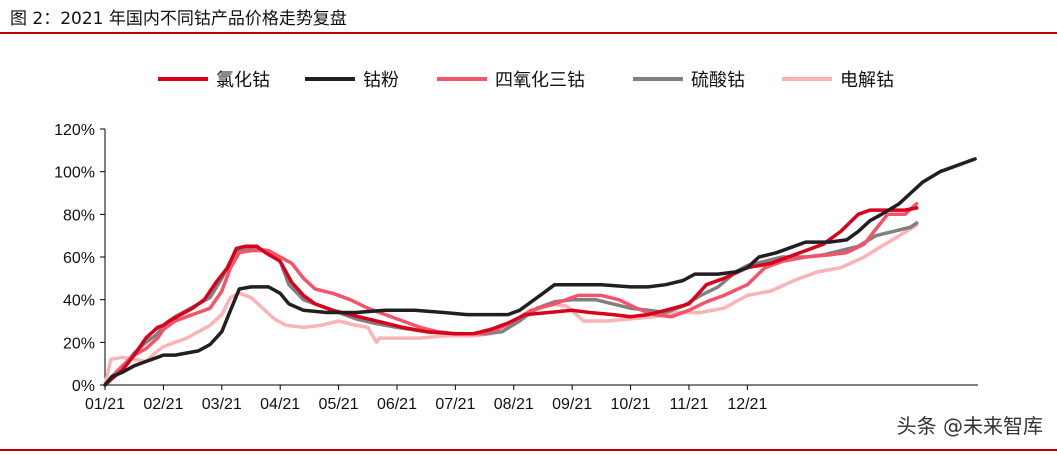  Describe the element at coordinates (381, 80) in the screenshot. I see `legend-label: 钴粉` at that location.